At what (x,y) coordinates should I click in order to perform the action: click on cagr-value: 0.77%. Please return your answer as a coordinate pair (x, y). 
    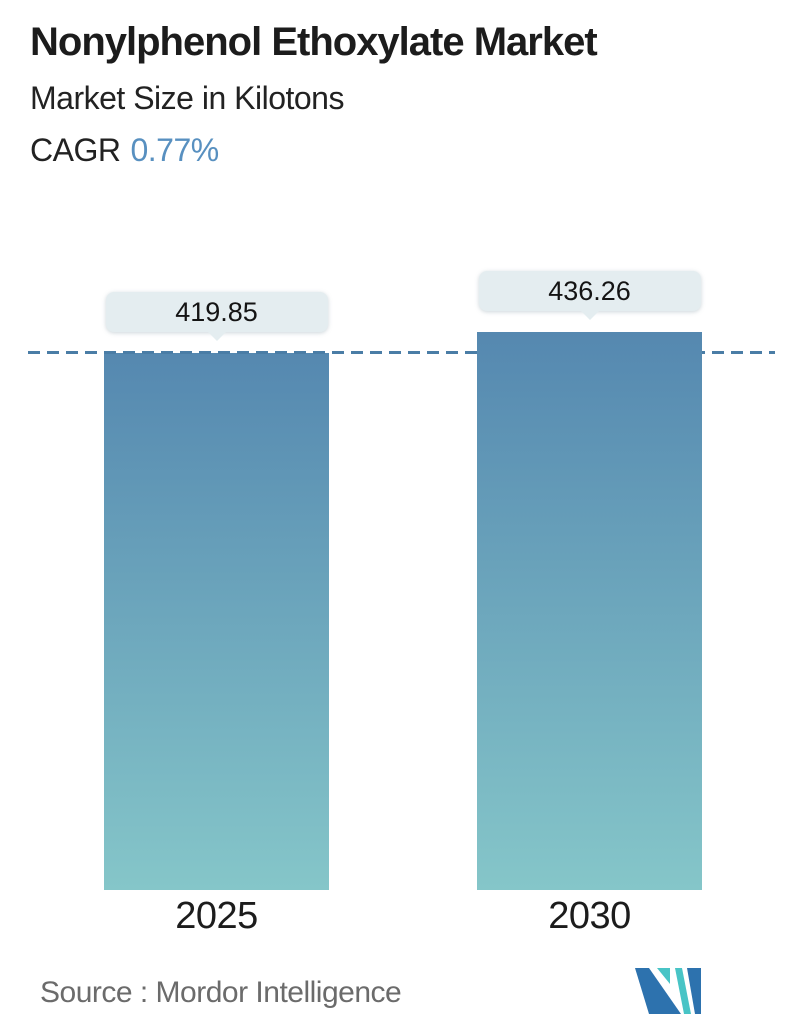
    Looking at the image, I should click on (174, 150).